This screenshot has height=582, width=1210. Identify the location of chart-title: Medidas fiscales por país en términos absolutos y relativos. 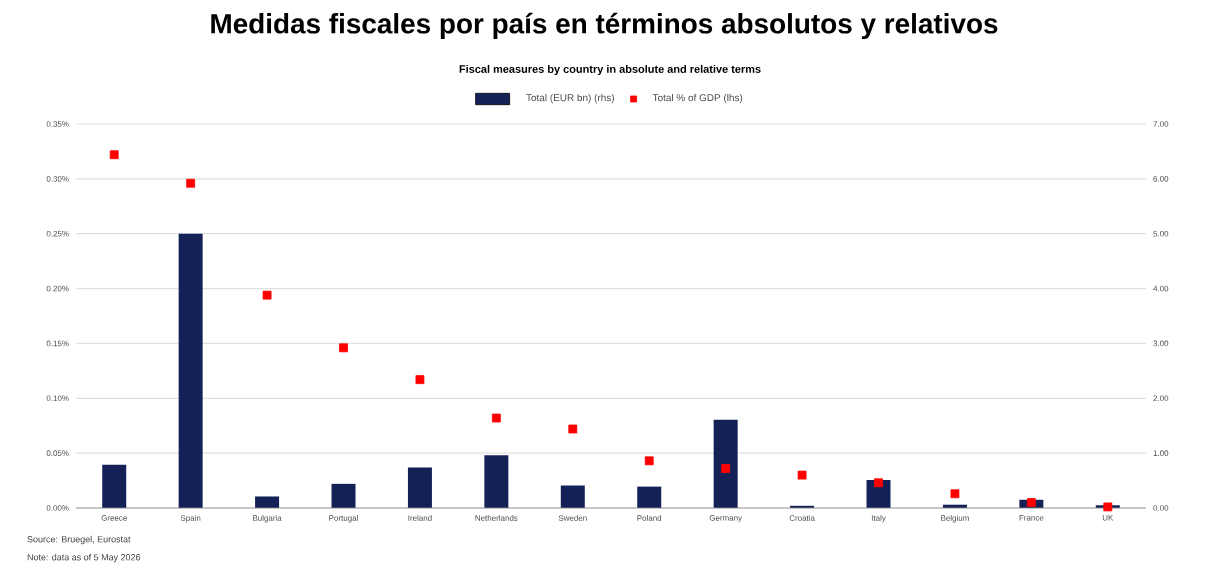
(604, 26).